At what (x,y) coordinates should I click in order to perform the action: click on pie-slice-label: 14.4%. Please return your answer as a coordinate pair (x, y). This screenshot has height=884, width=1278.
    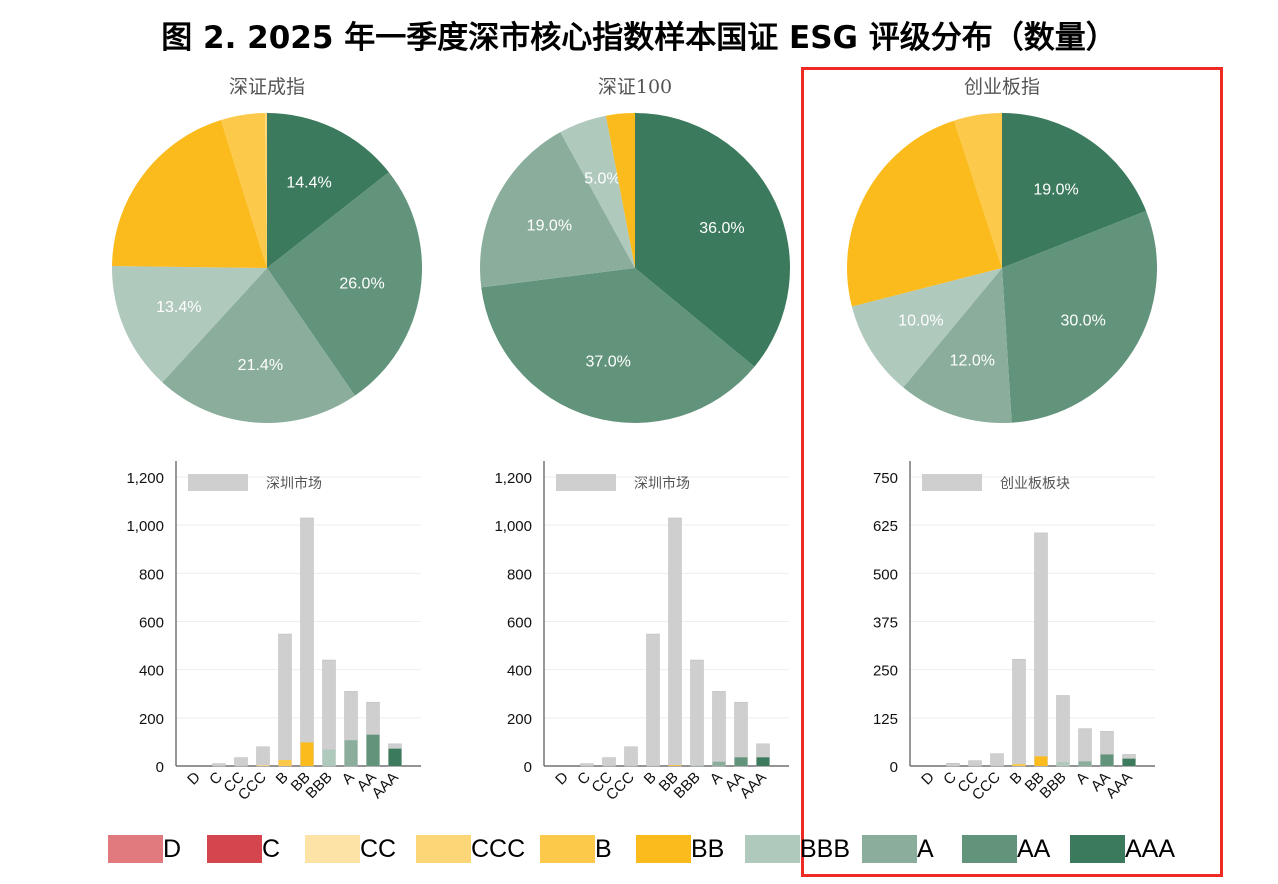
    Looking at the image, I should click on (308, 183).